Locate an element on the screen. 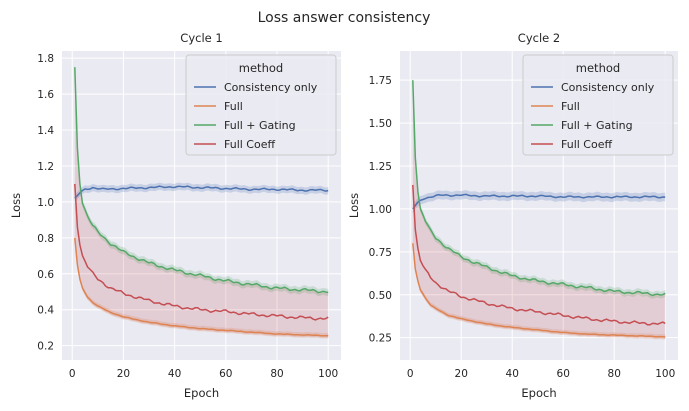 The height and width of the screenshot is (411, 689). y-tick-label: 1.75 is located at coordinates (380, 81).